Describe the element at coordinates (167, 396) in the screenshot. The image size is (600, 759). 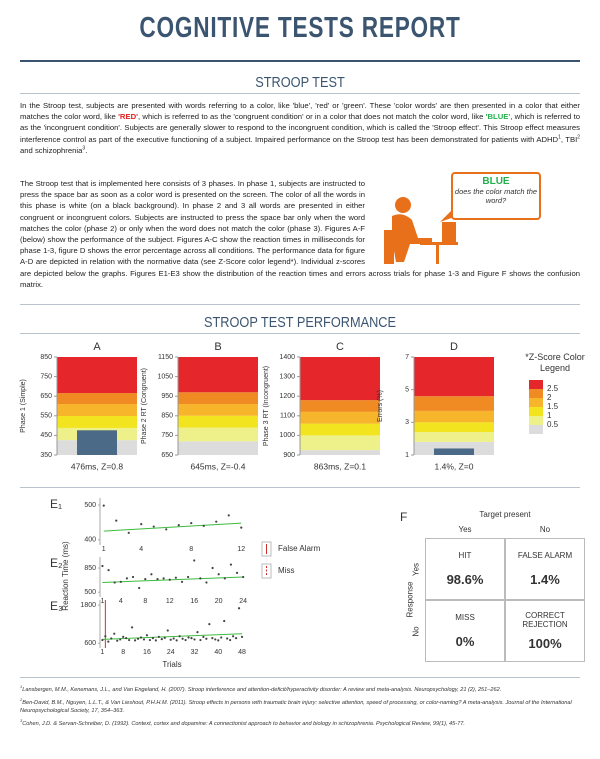
I see `y-tick-label: 950` at that location.